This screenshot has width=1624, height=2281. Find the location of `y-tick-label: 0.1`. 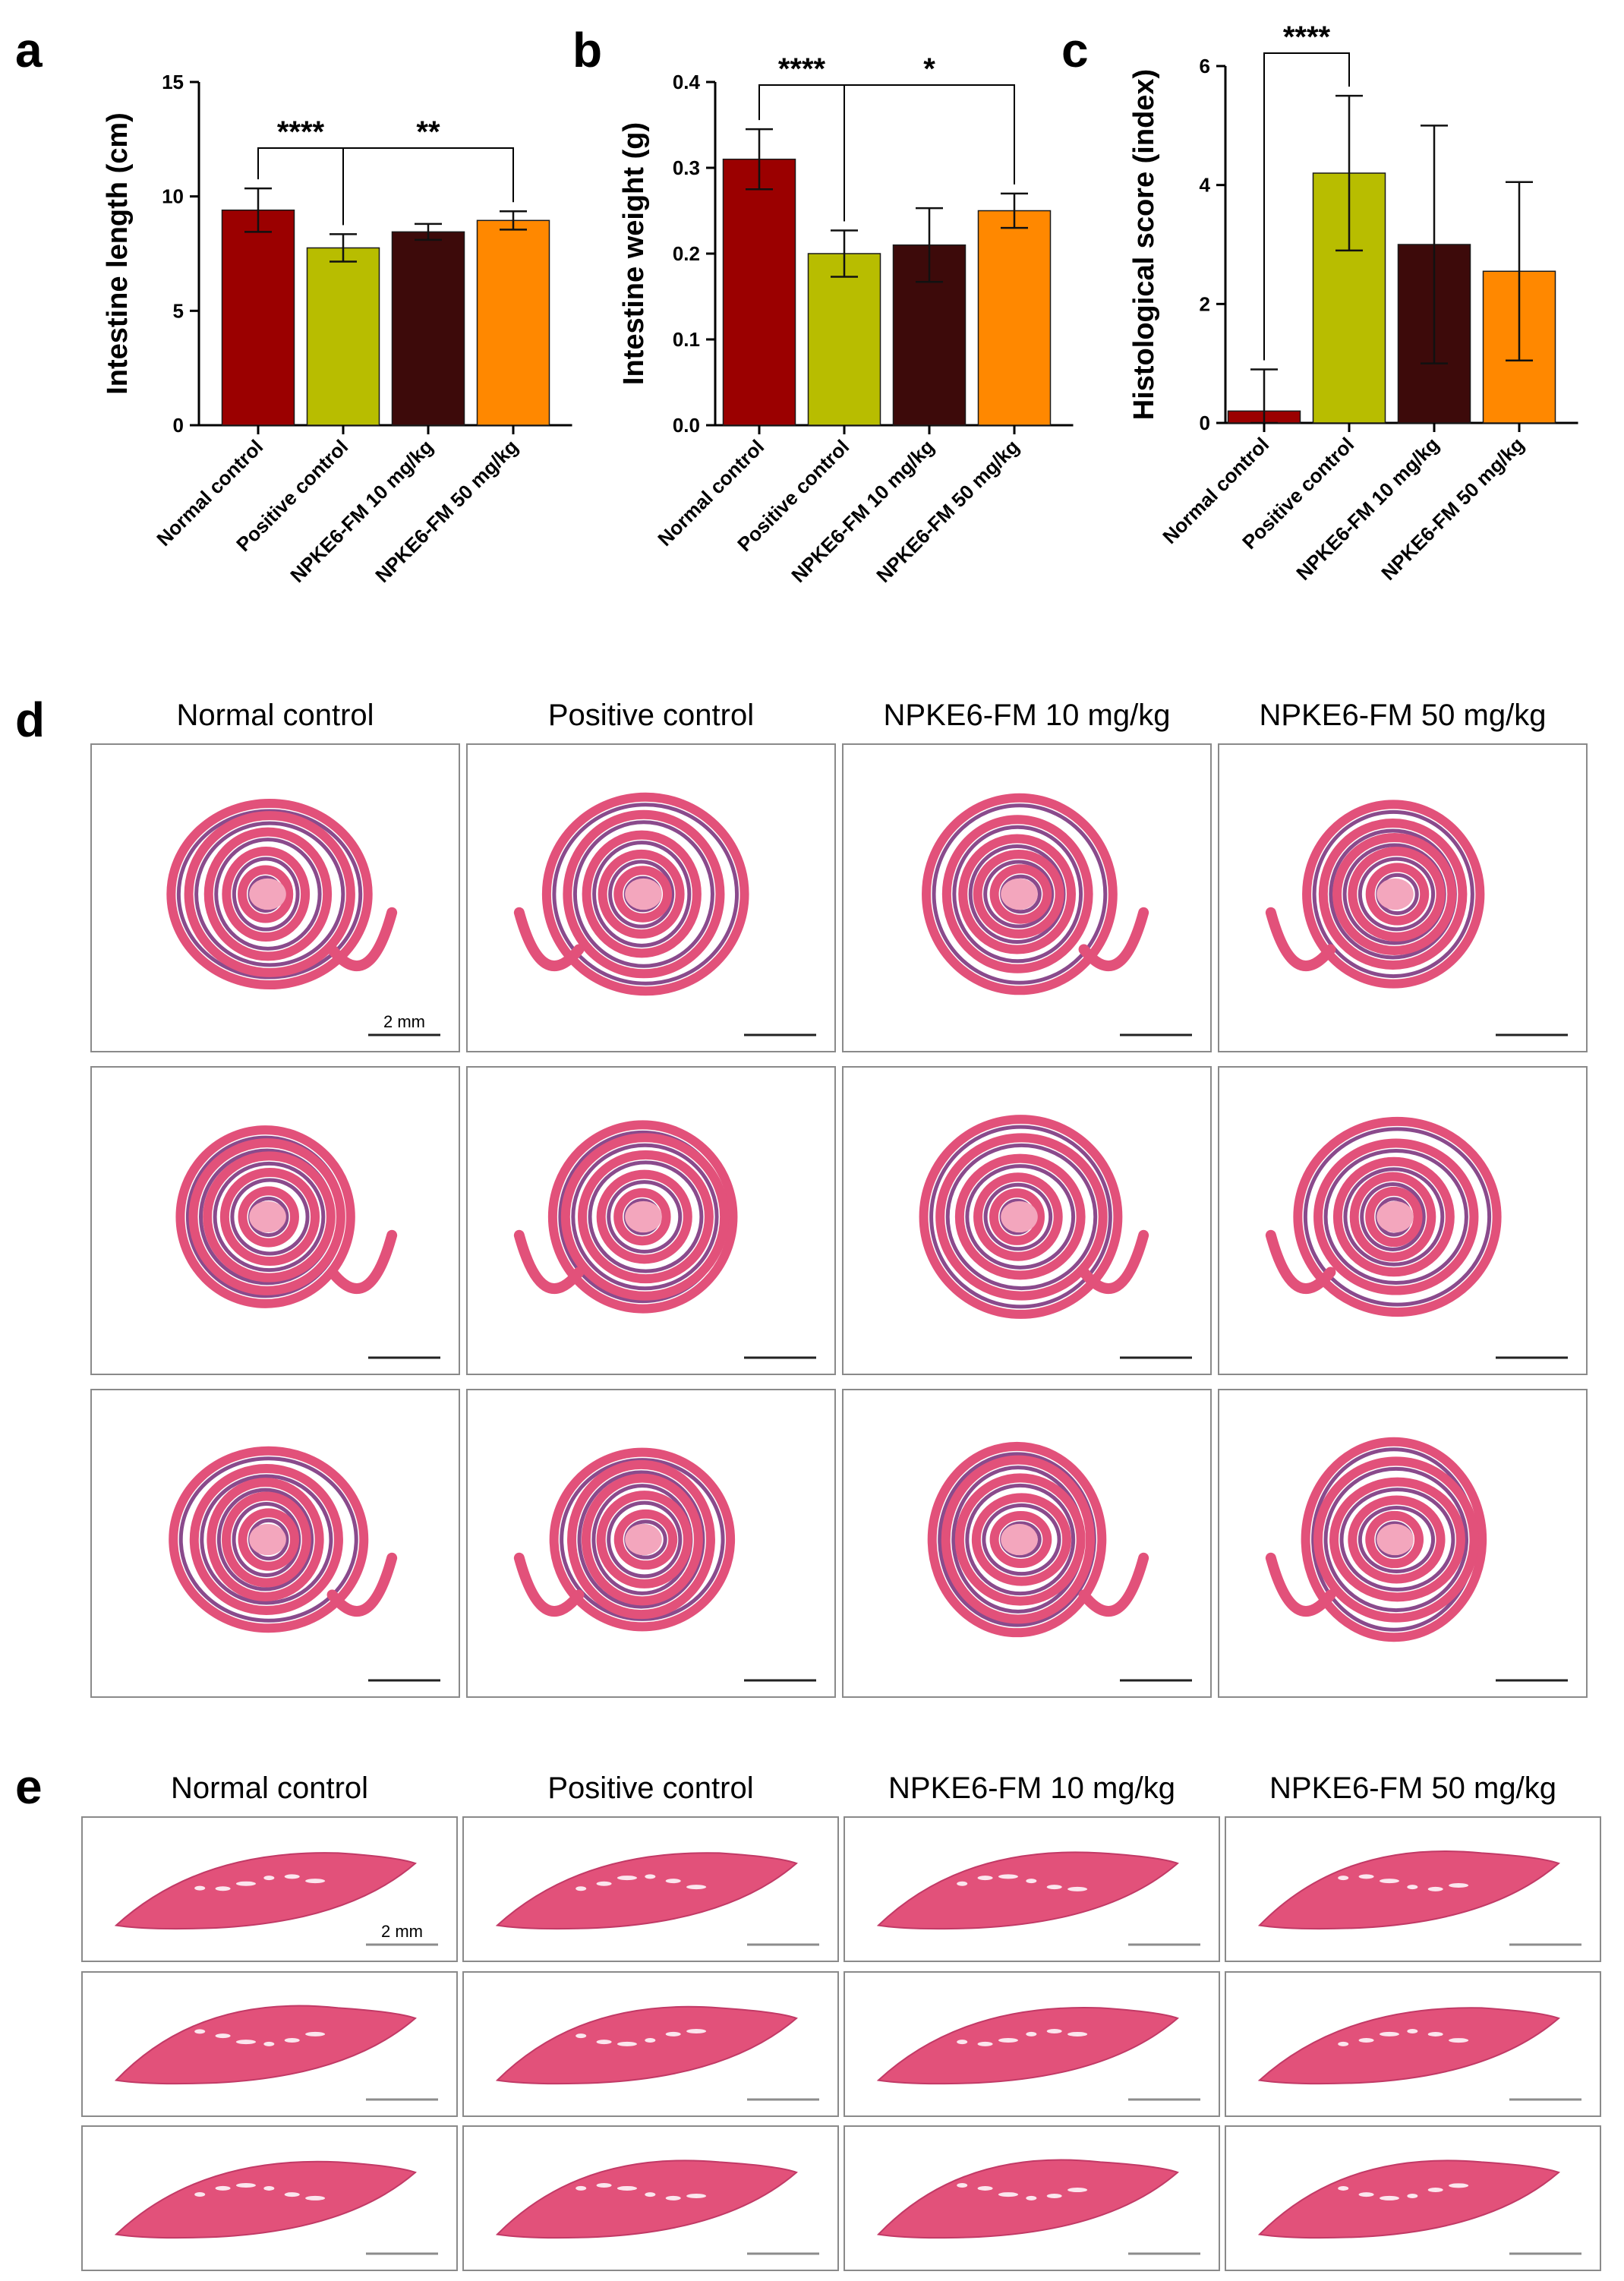

y-tick-label: 0.1 is located at coordinates (687, 339).